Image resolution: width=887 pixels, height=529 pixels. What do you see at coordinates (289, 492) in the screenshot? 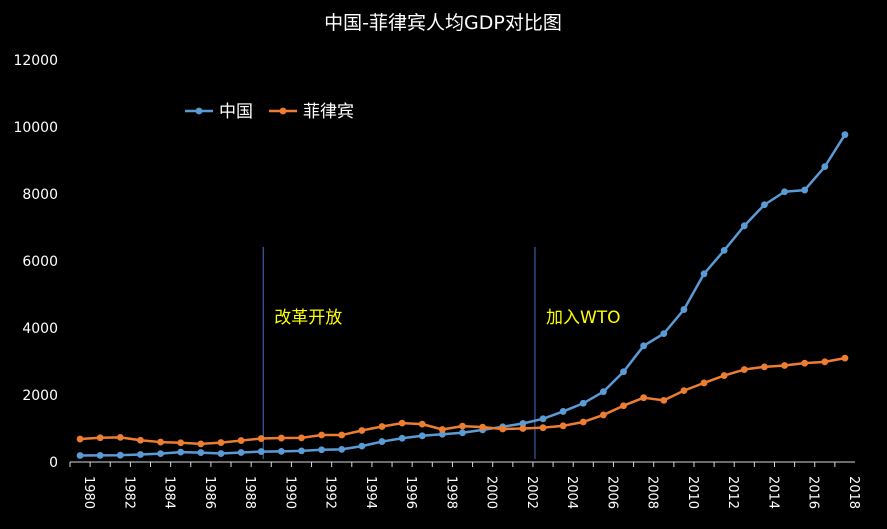
I see `x-tick-label: 1990` at bounding box center [289, 492].